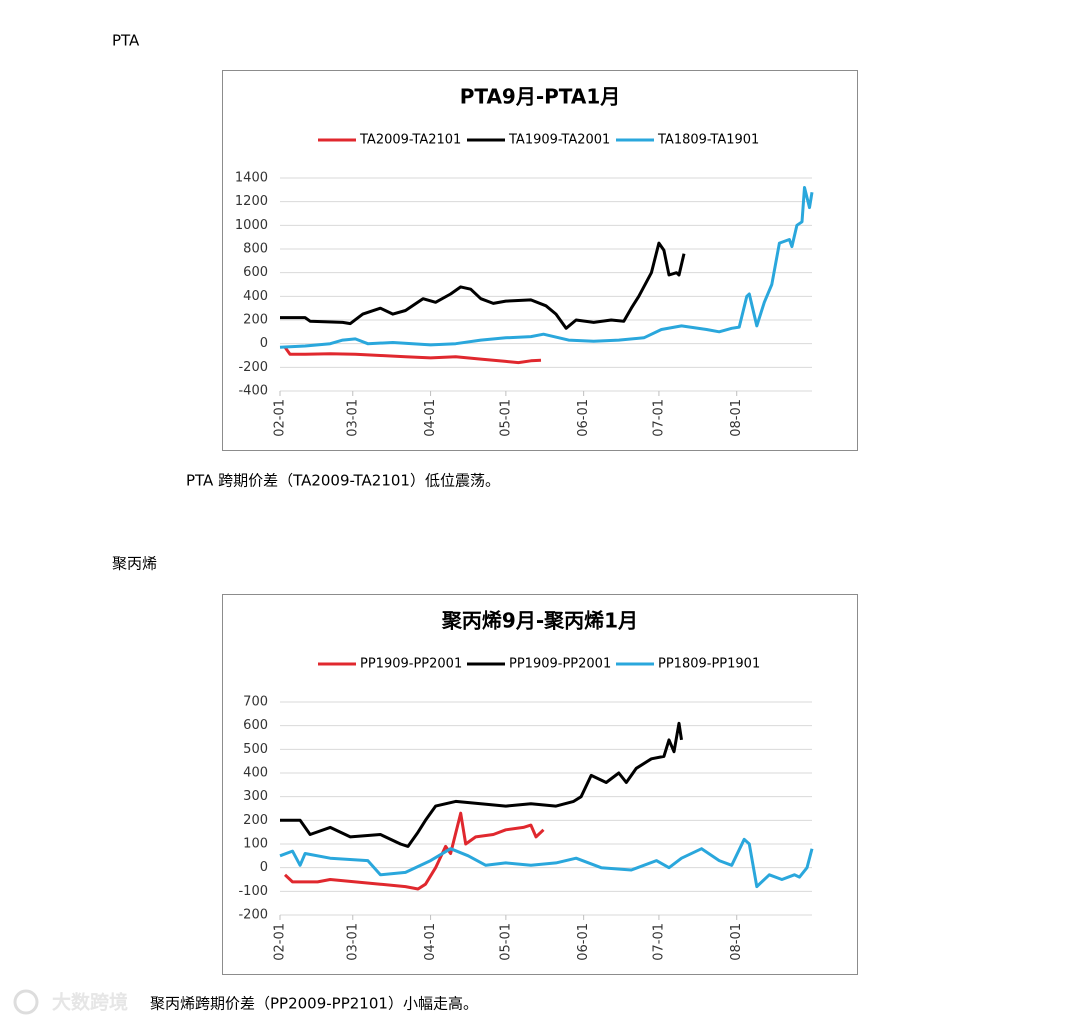 The height and width of the screenshot is (1025, 1080). I want to click on y-tick-label: 1400, so click(251, 178).